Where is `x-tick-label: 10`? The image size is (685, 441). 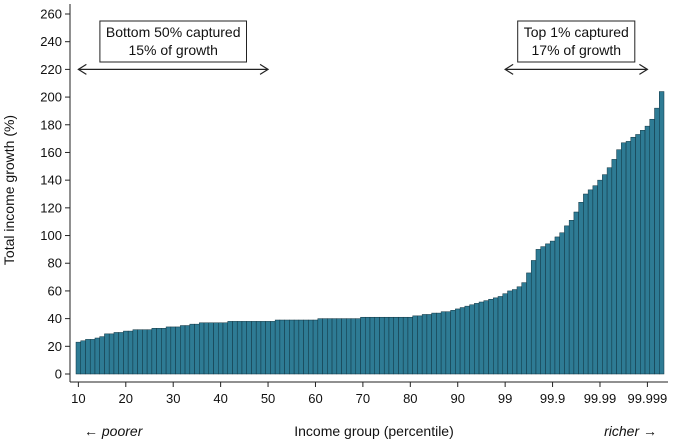 x-tick-label: 10 is located at coordinates (78, 398).